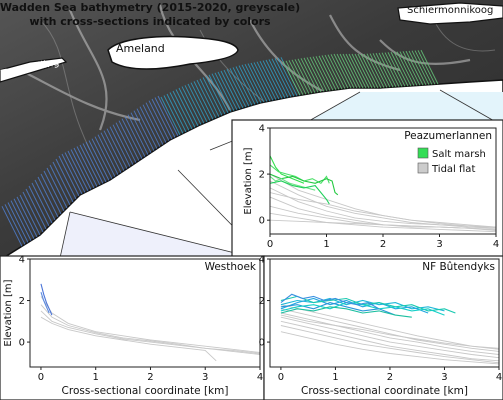 This screenshot has height=400, width=503. Describe the element at coordinates (448, 136) in the screenshot. I see `panel-title: Peazumerlannen` at that location.